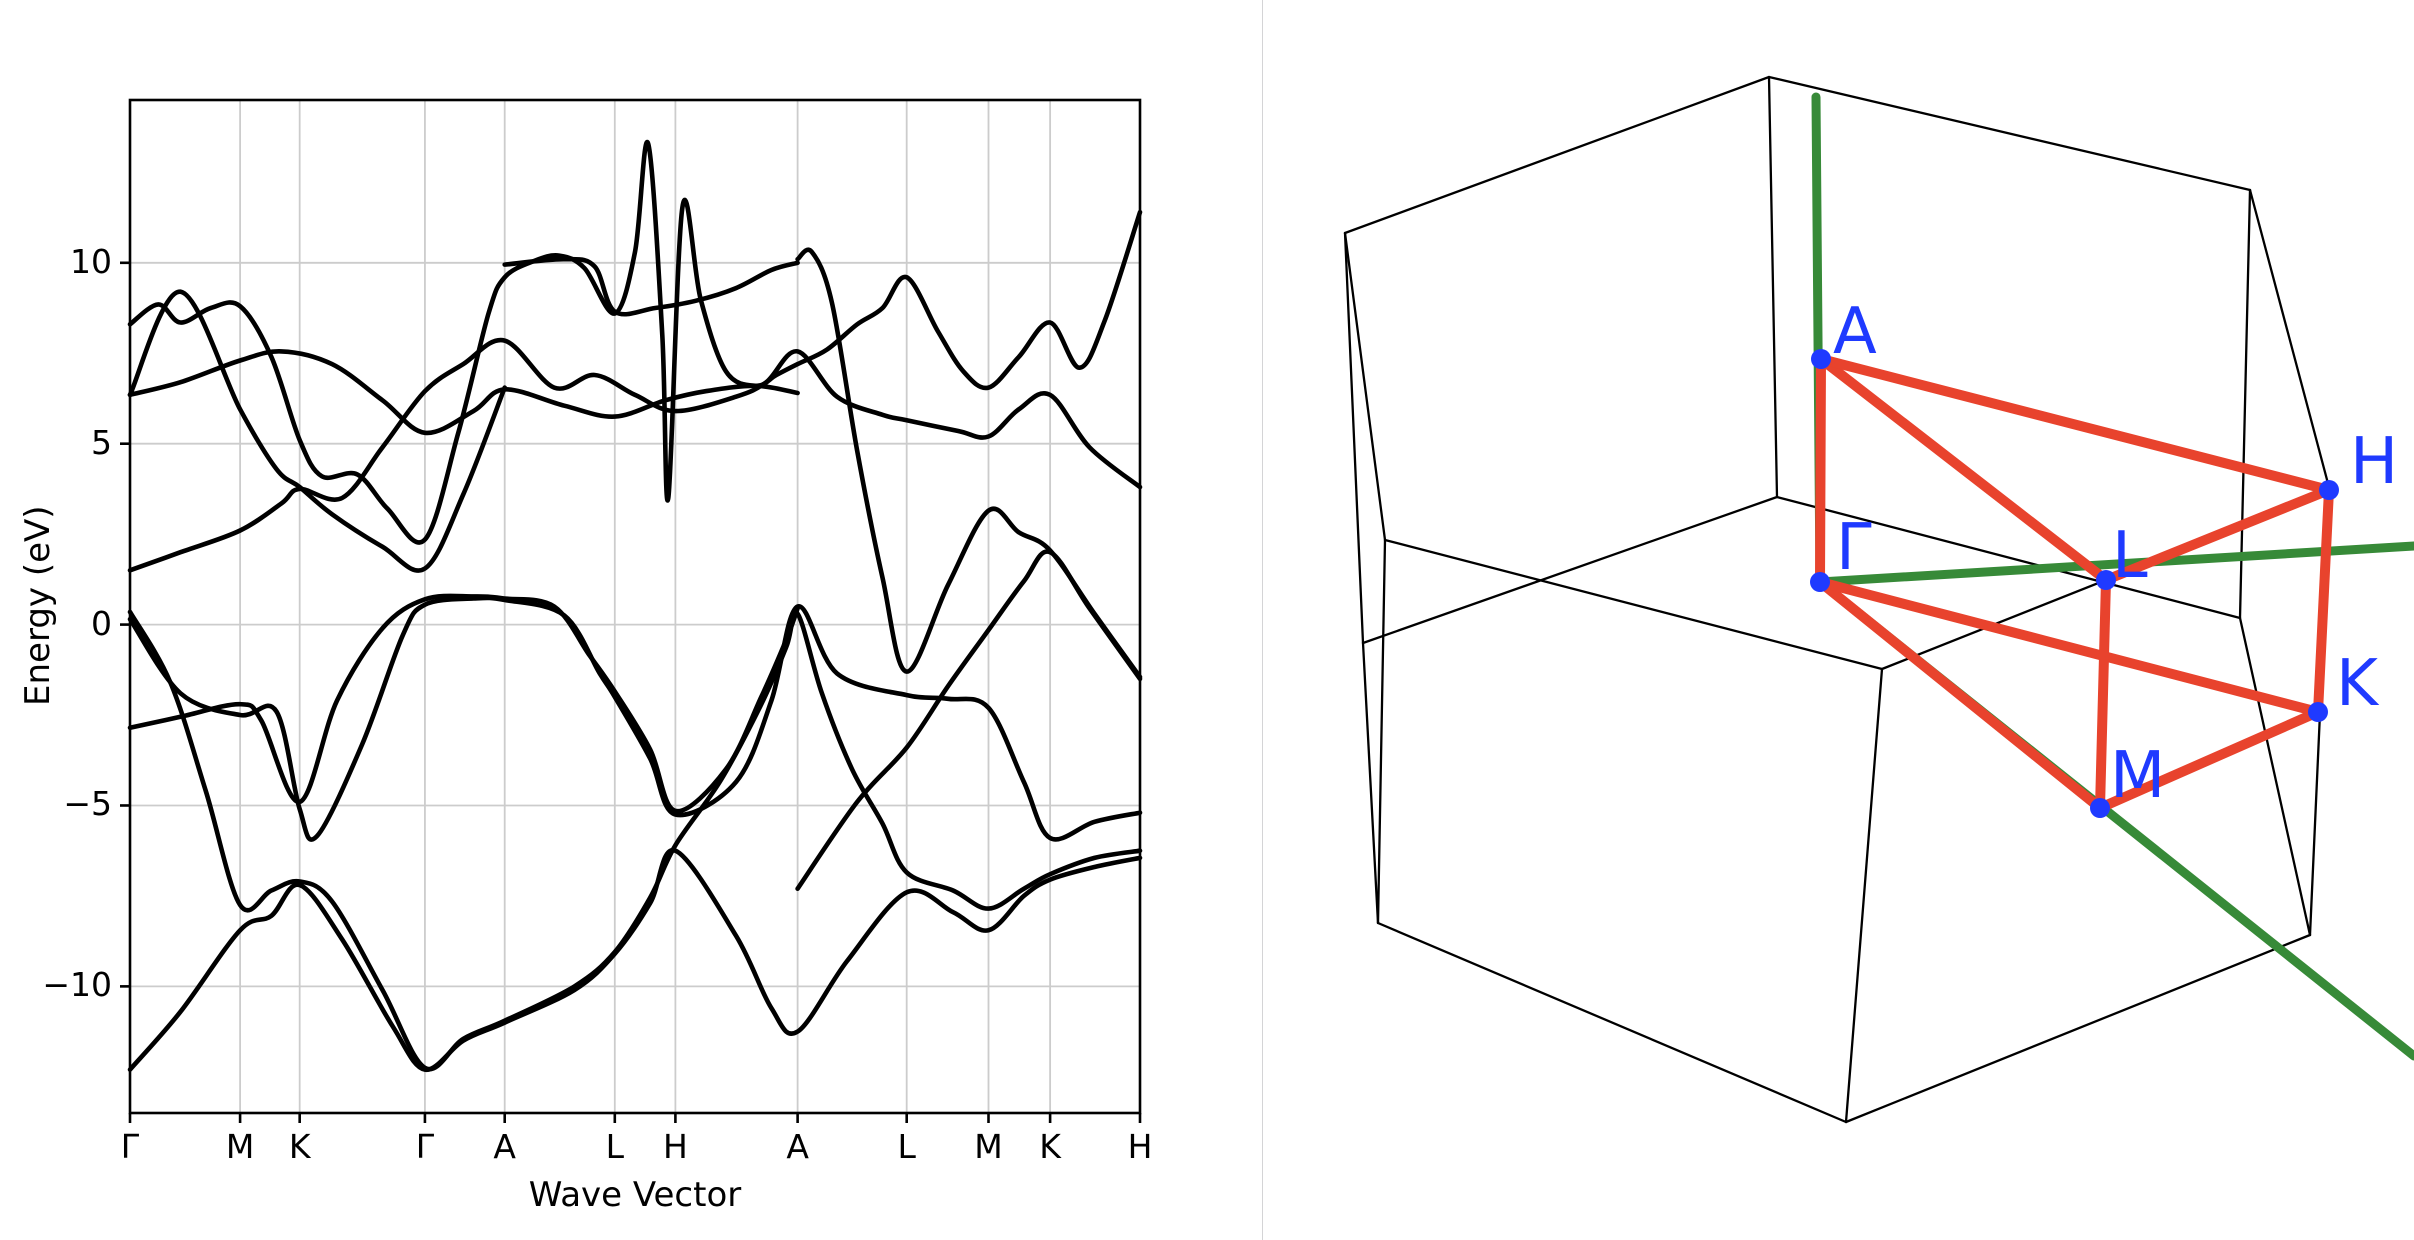  Describe the element at coordinates (1821, 359) in the screenshot. I see `kpoint-A` at that location.